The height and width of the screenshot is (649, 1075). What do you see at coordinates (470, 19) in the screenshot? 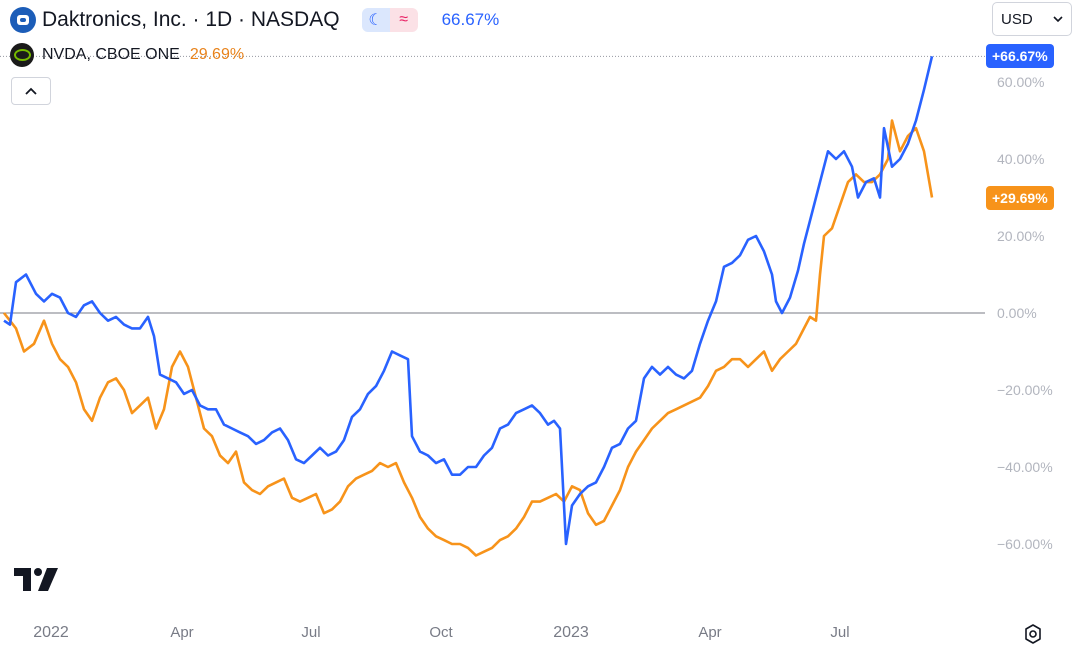
I see `main-change-value: 66.67%` at bounding box center [470, 19].